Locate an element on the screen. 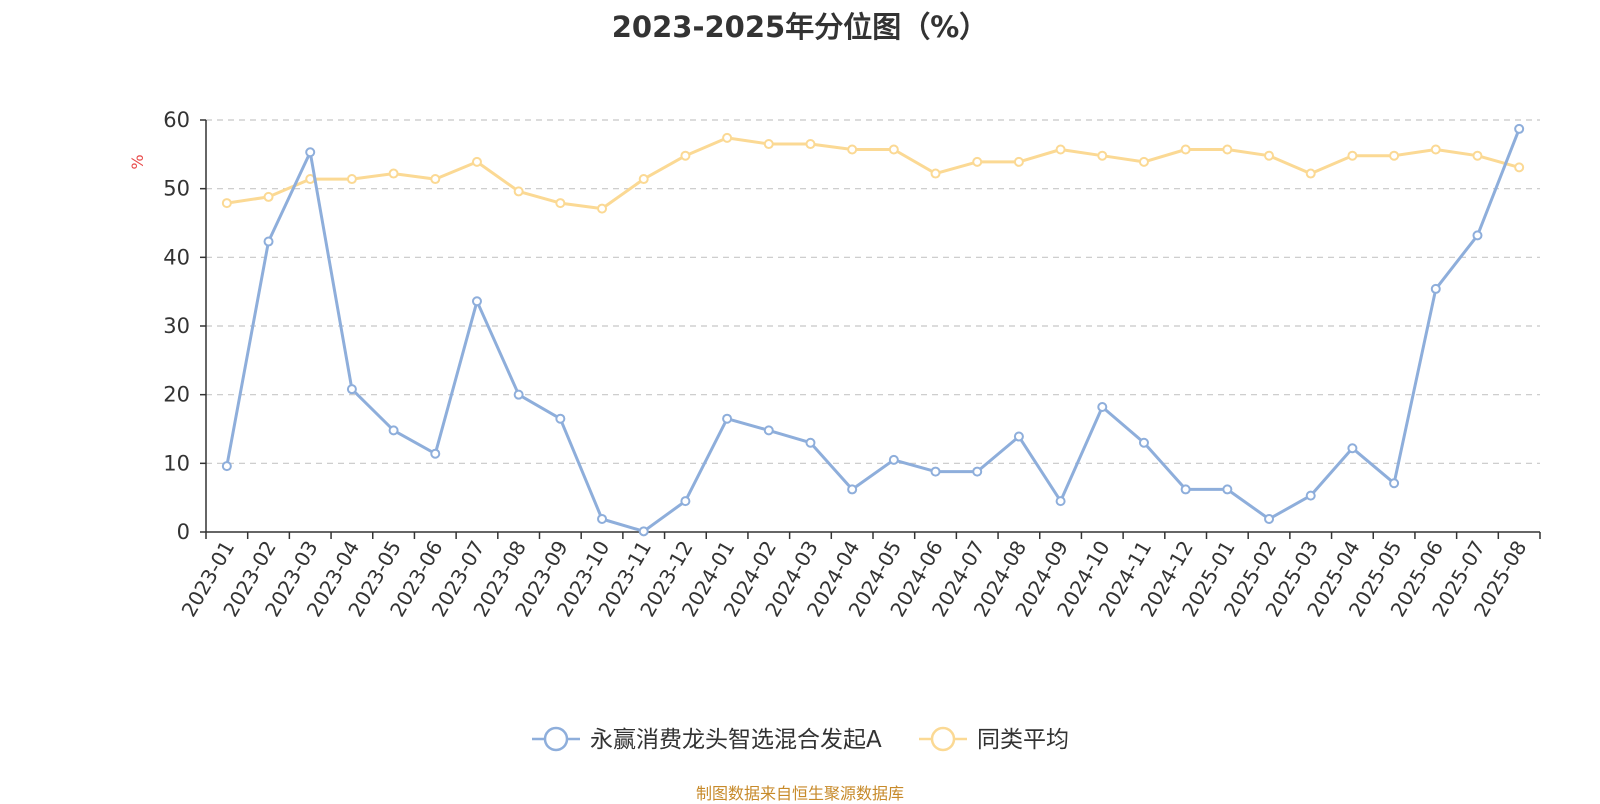 The image size is (1600, 804). legend-label: 永赢消费龙头智选混合发起A is located at coordinates (736, 740).